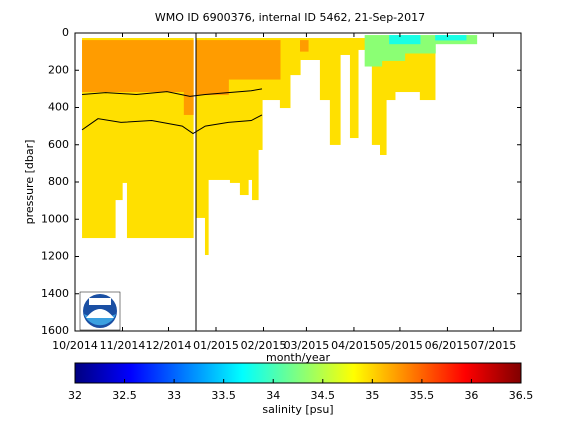 This screenshot has height=432, width=576. Describe the element at coordinates (400, 345) in the screenshot. I see `x-tick-label: 05/2015` at that location.